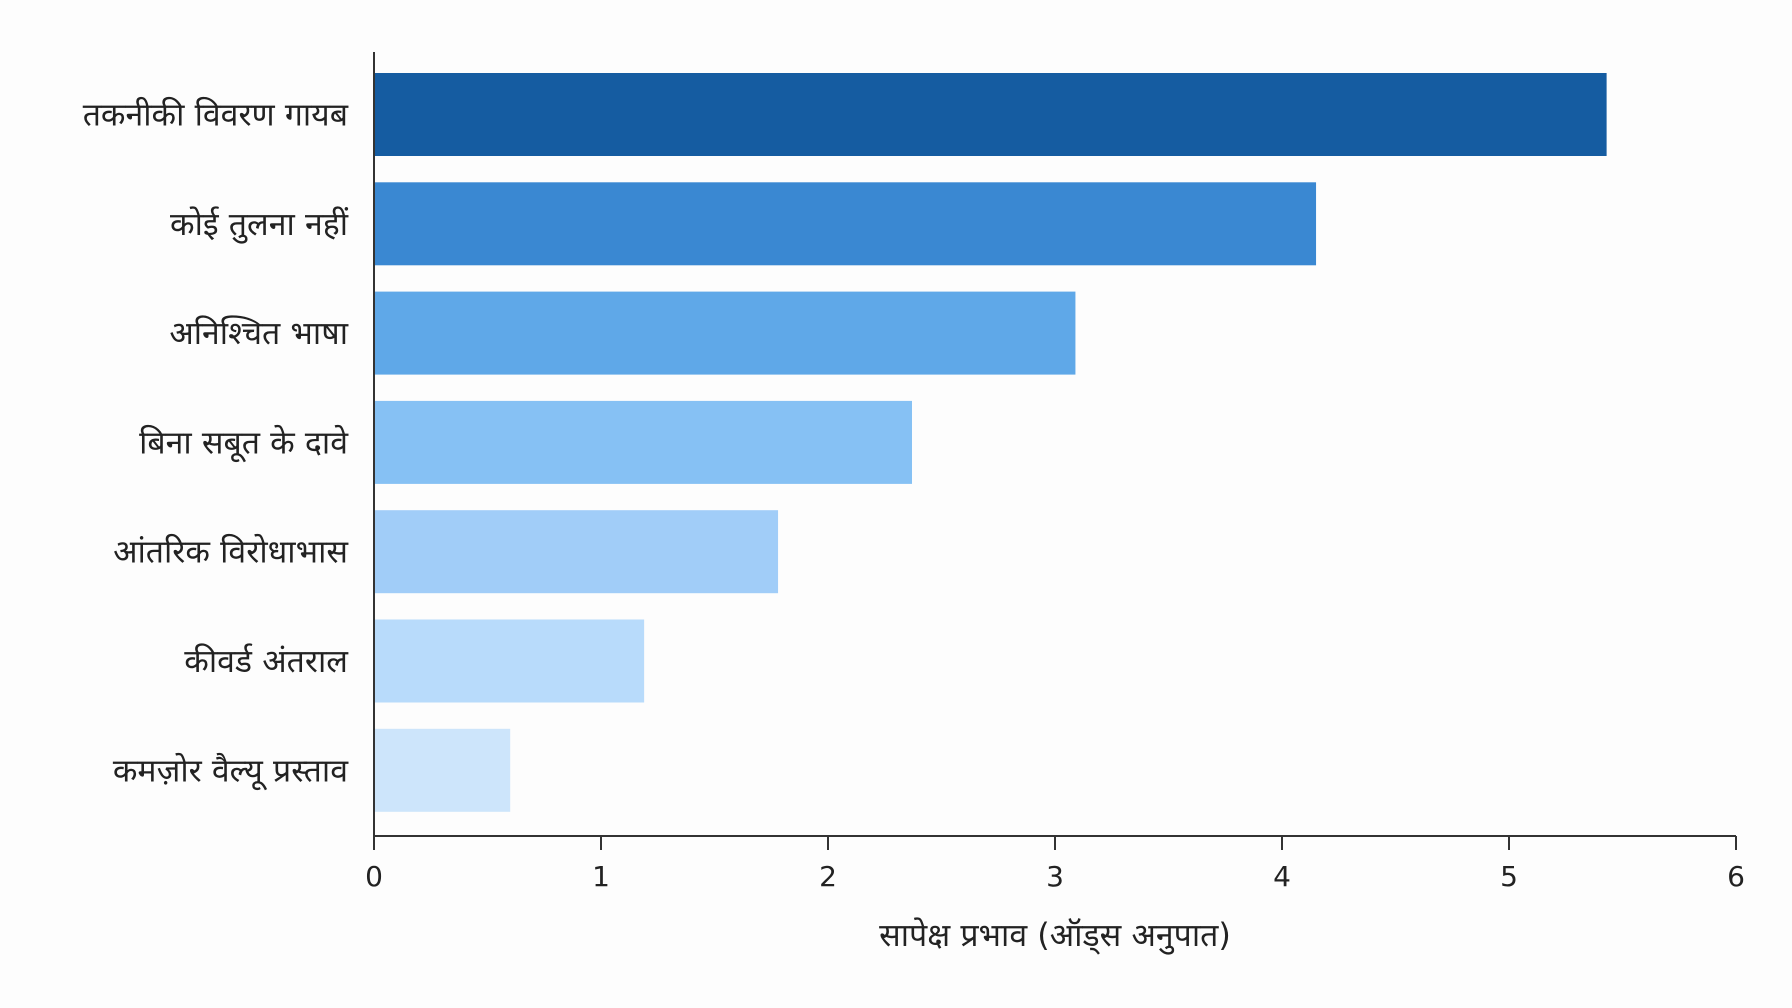 Image resolution: width=1792 pixels, height=1008 pixels. I want to click on category-label: अनिश्चित भाषा, so click(258, 333).